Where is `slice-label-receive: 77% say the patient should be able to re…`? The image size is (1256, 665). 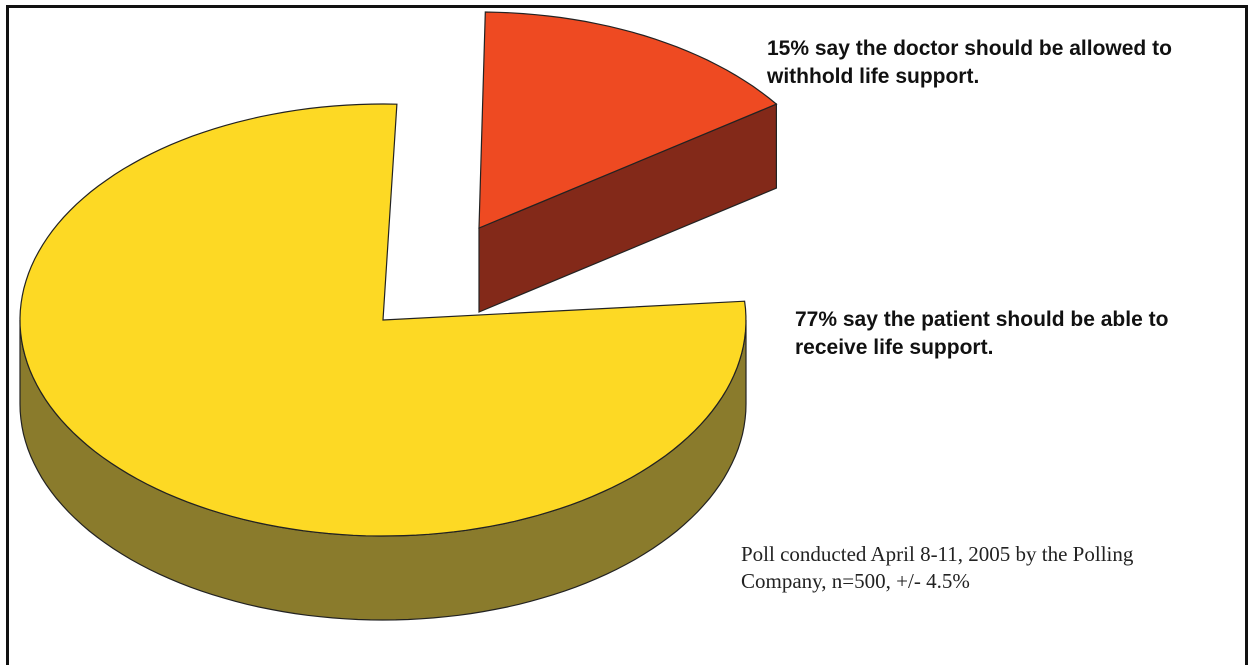 slice-label-receive: 77% say the patient should be able to re… is located at coordinates (982, 333).